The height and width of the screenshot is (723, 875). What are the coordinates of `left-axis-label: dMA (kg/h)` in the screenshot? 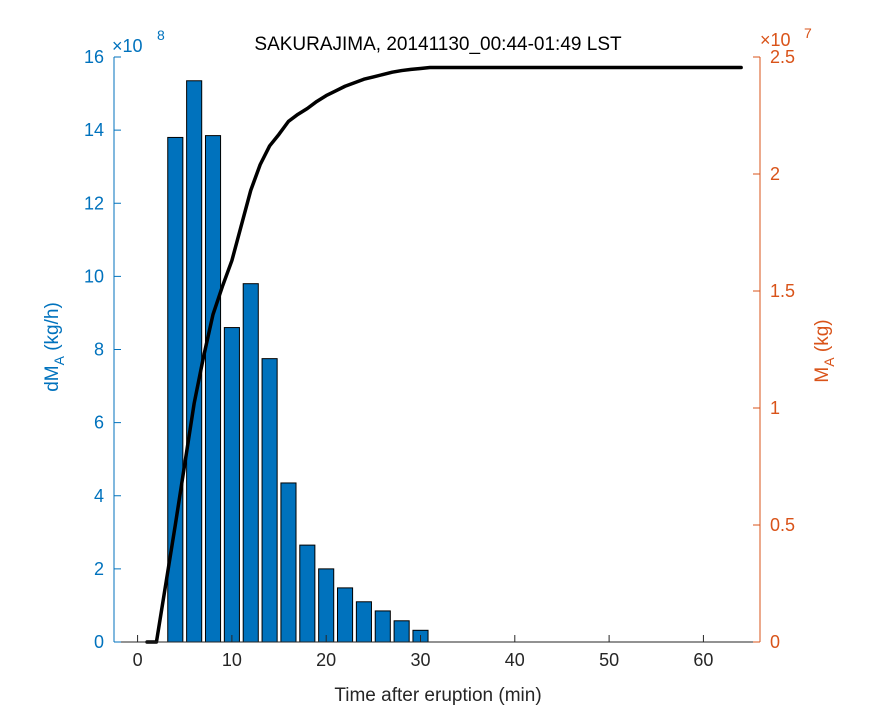 It's located at (54, 347).